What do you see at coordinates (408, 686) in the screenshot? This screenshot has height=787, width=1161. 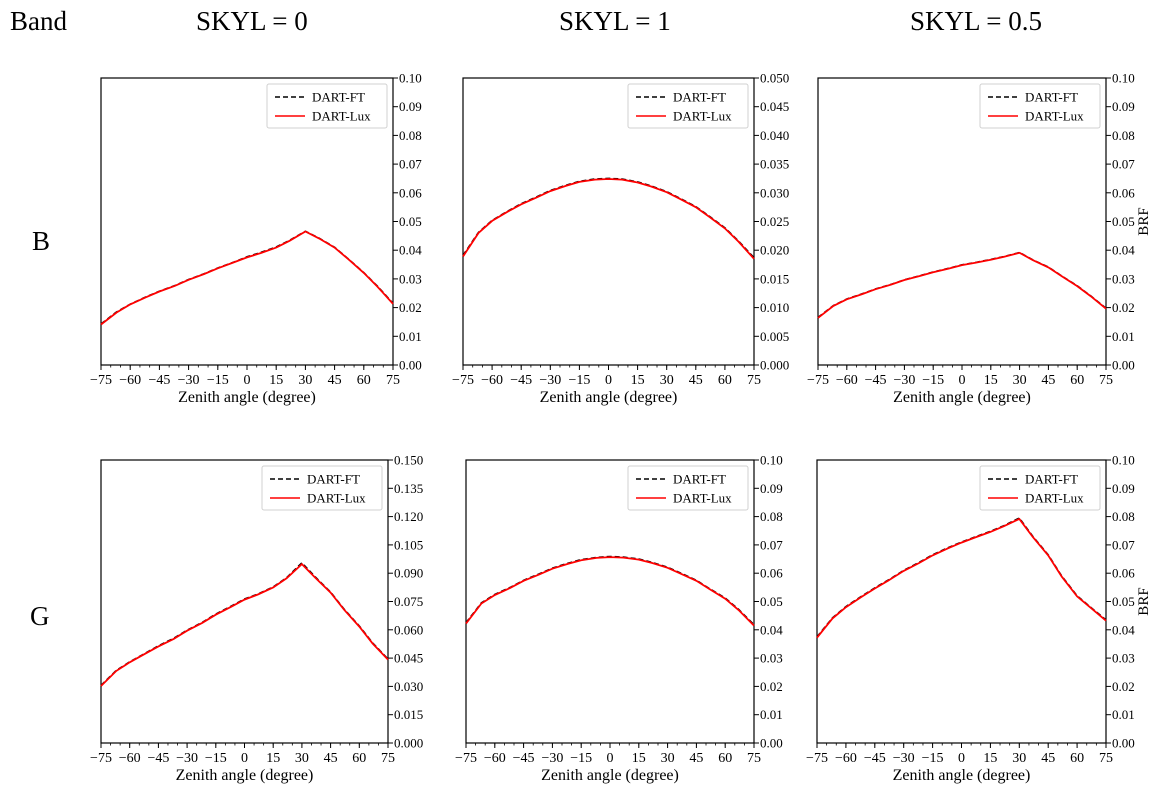 I see `y-tick-label: 0.030` at bounding box center [408, 686].